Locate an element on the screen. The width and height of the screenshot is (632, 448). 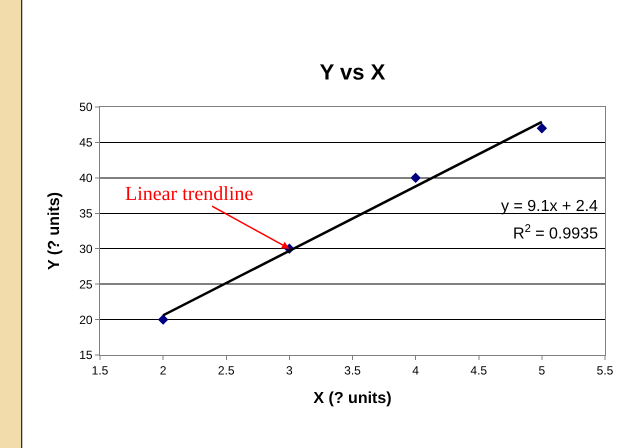
x-tick-label: 4 is located at coordinates (416, 370).